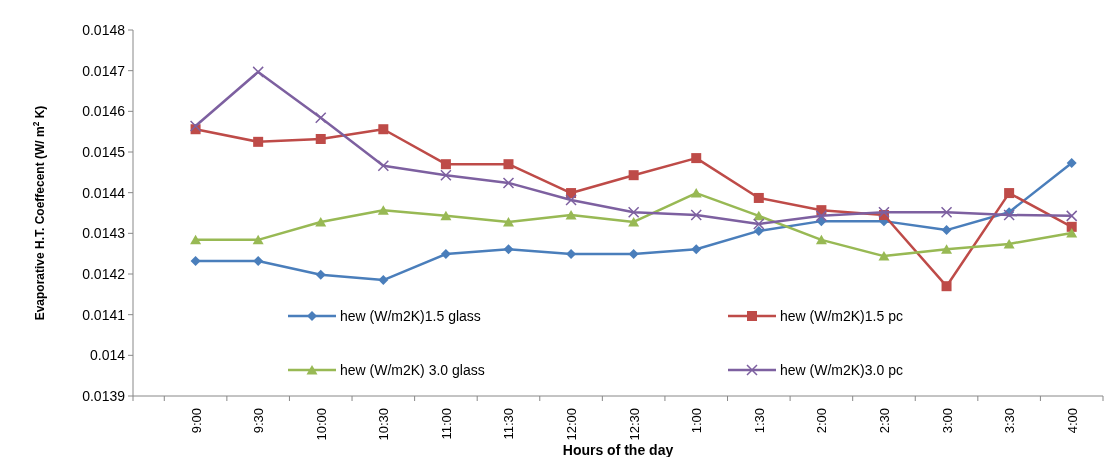  What do you see at coordinates (509, 424) in the screenshot?
I see `x-tick-label: 11:30` at bounding box center [509, 424].